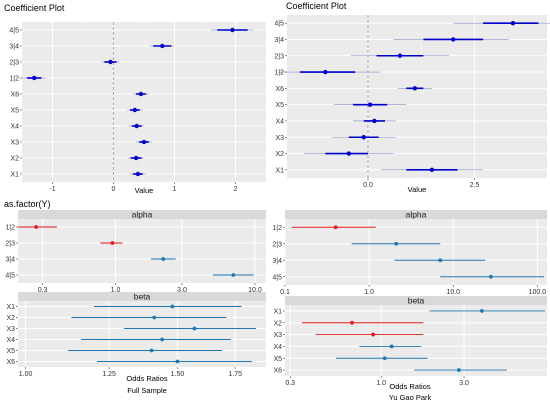 The image size is (550, 408). Describe the element at coordinates (384, 358) in the screenshot. I see `odds-ratio-point-X5` at that location.